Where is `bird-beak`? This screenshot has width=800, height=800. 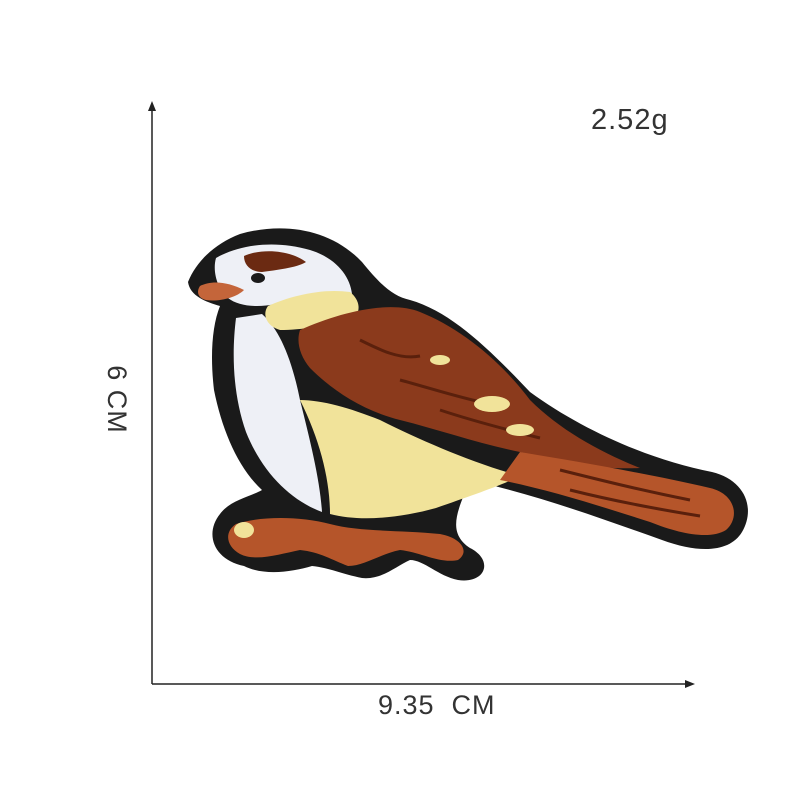 bird-beak is located at coordinates (221, 291).